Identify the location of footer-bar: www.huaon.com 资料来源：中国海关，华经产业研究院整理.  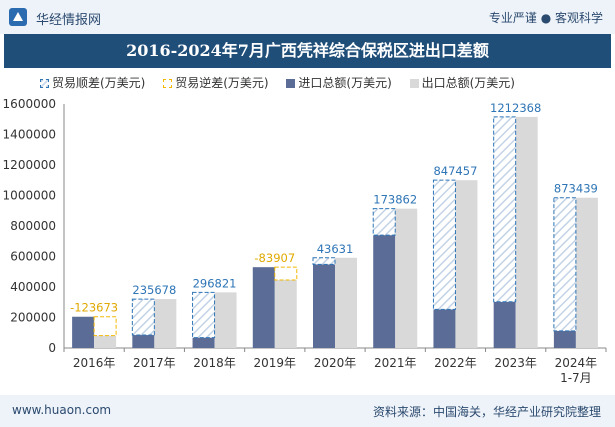
(307, 411).